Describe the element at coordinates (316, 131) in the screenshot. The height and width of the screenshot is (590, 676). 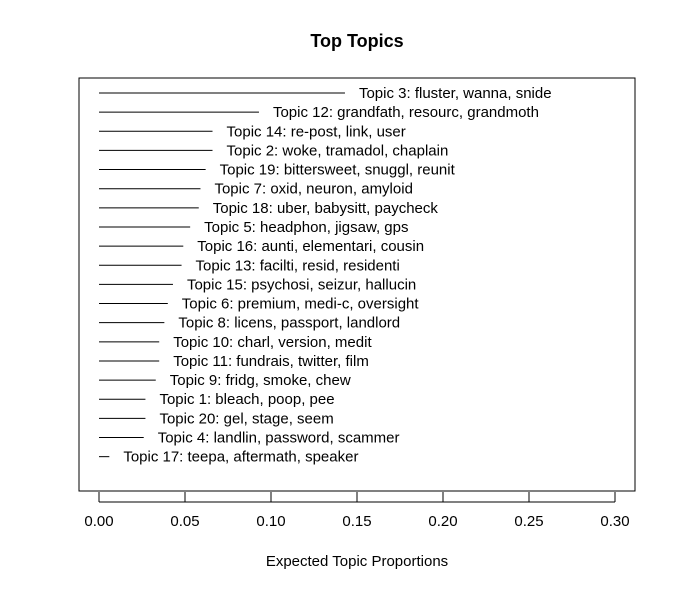
I see `topic-label: Topic 14: re-post, link, user` at that location.